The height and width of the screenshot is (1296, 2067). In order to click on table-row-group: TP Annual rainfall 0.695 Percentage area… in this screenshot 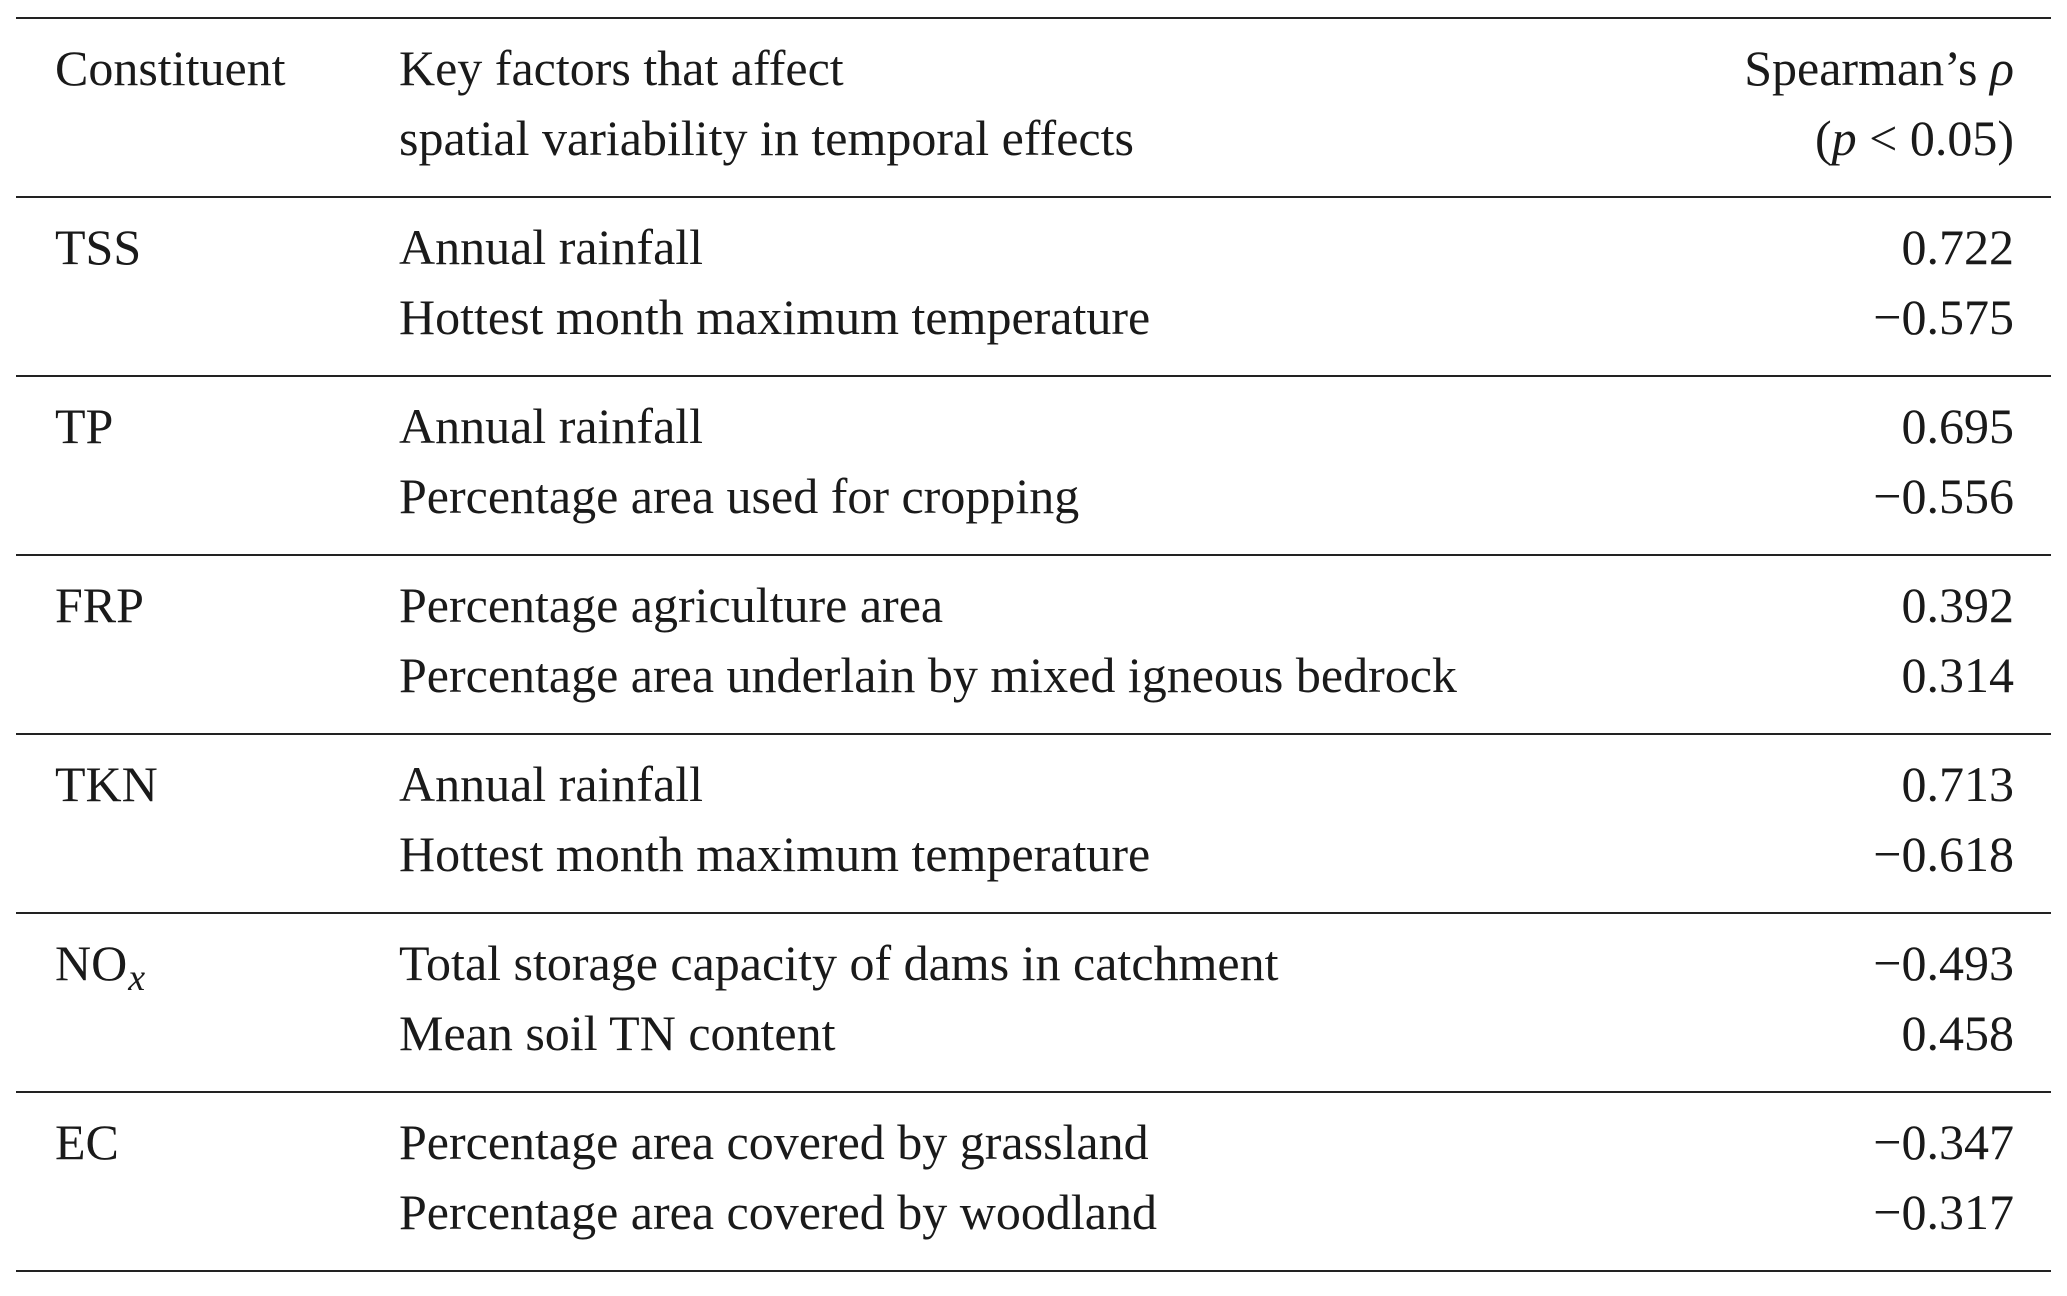, I will do `click(1033, 465)`.